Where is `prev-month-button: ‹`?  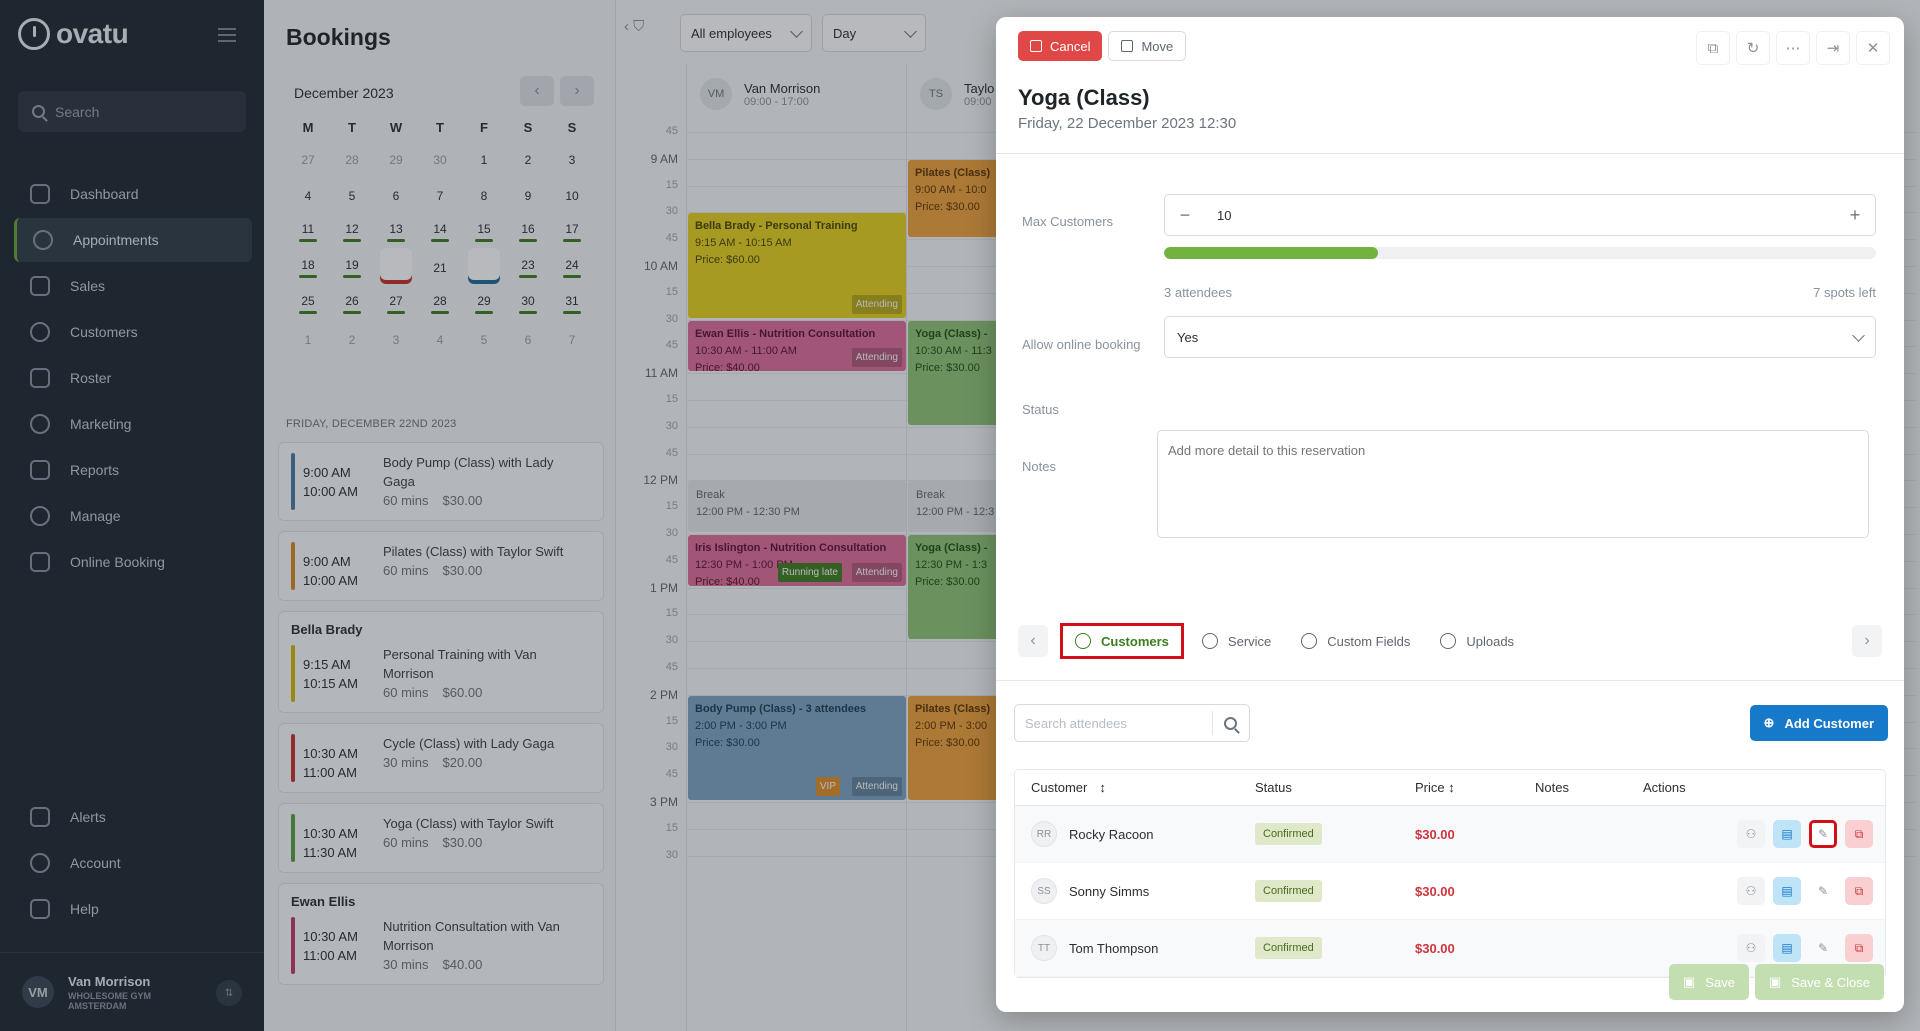 prev-month-button: ‹ is located at coordinates (537, 91).